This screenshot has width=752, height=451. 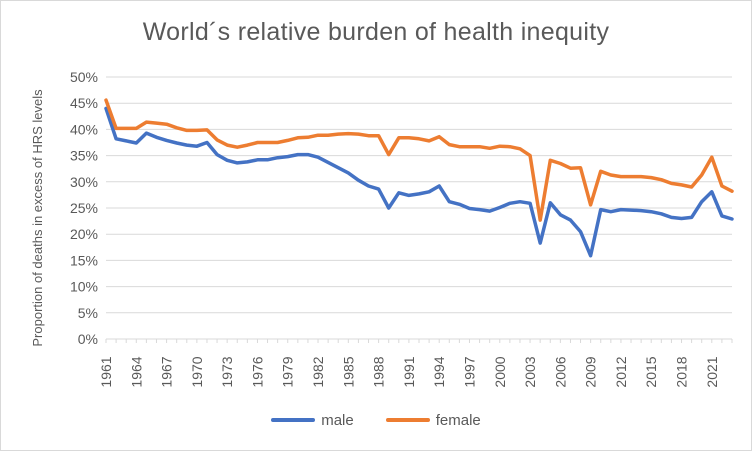 What do you see at coordinates (106, 371) in the screenshot?
I see `x-tick-label: 1961` at bounding box center [106, 371].